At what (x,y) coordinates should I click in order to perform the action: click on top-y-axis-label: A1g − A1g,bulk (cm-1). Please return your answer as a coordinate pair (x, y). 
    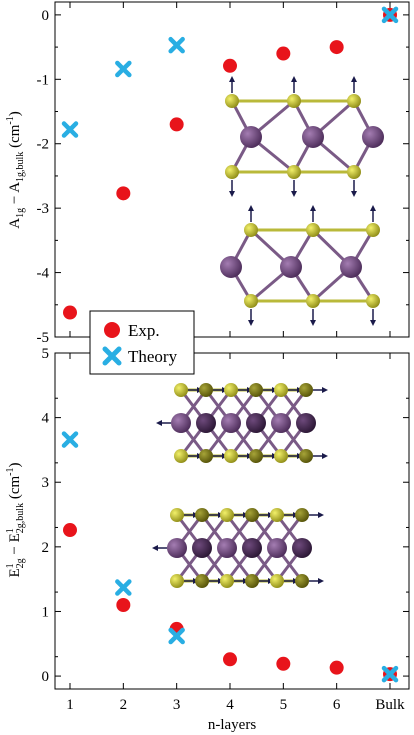
    Looking at the image, I should click on (15, 170).